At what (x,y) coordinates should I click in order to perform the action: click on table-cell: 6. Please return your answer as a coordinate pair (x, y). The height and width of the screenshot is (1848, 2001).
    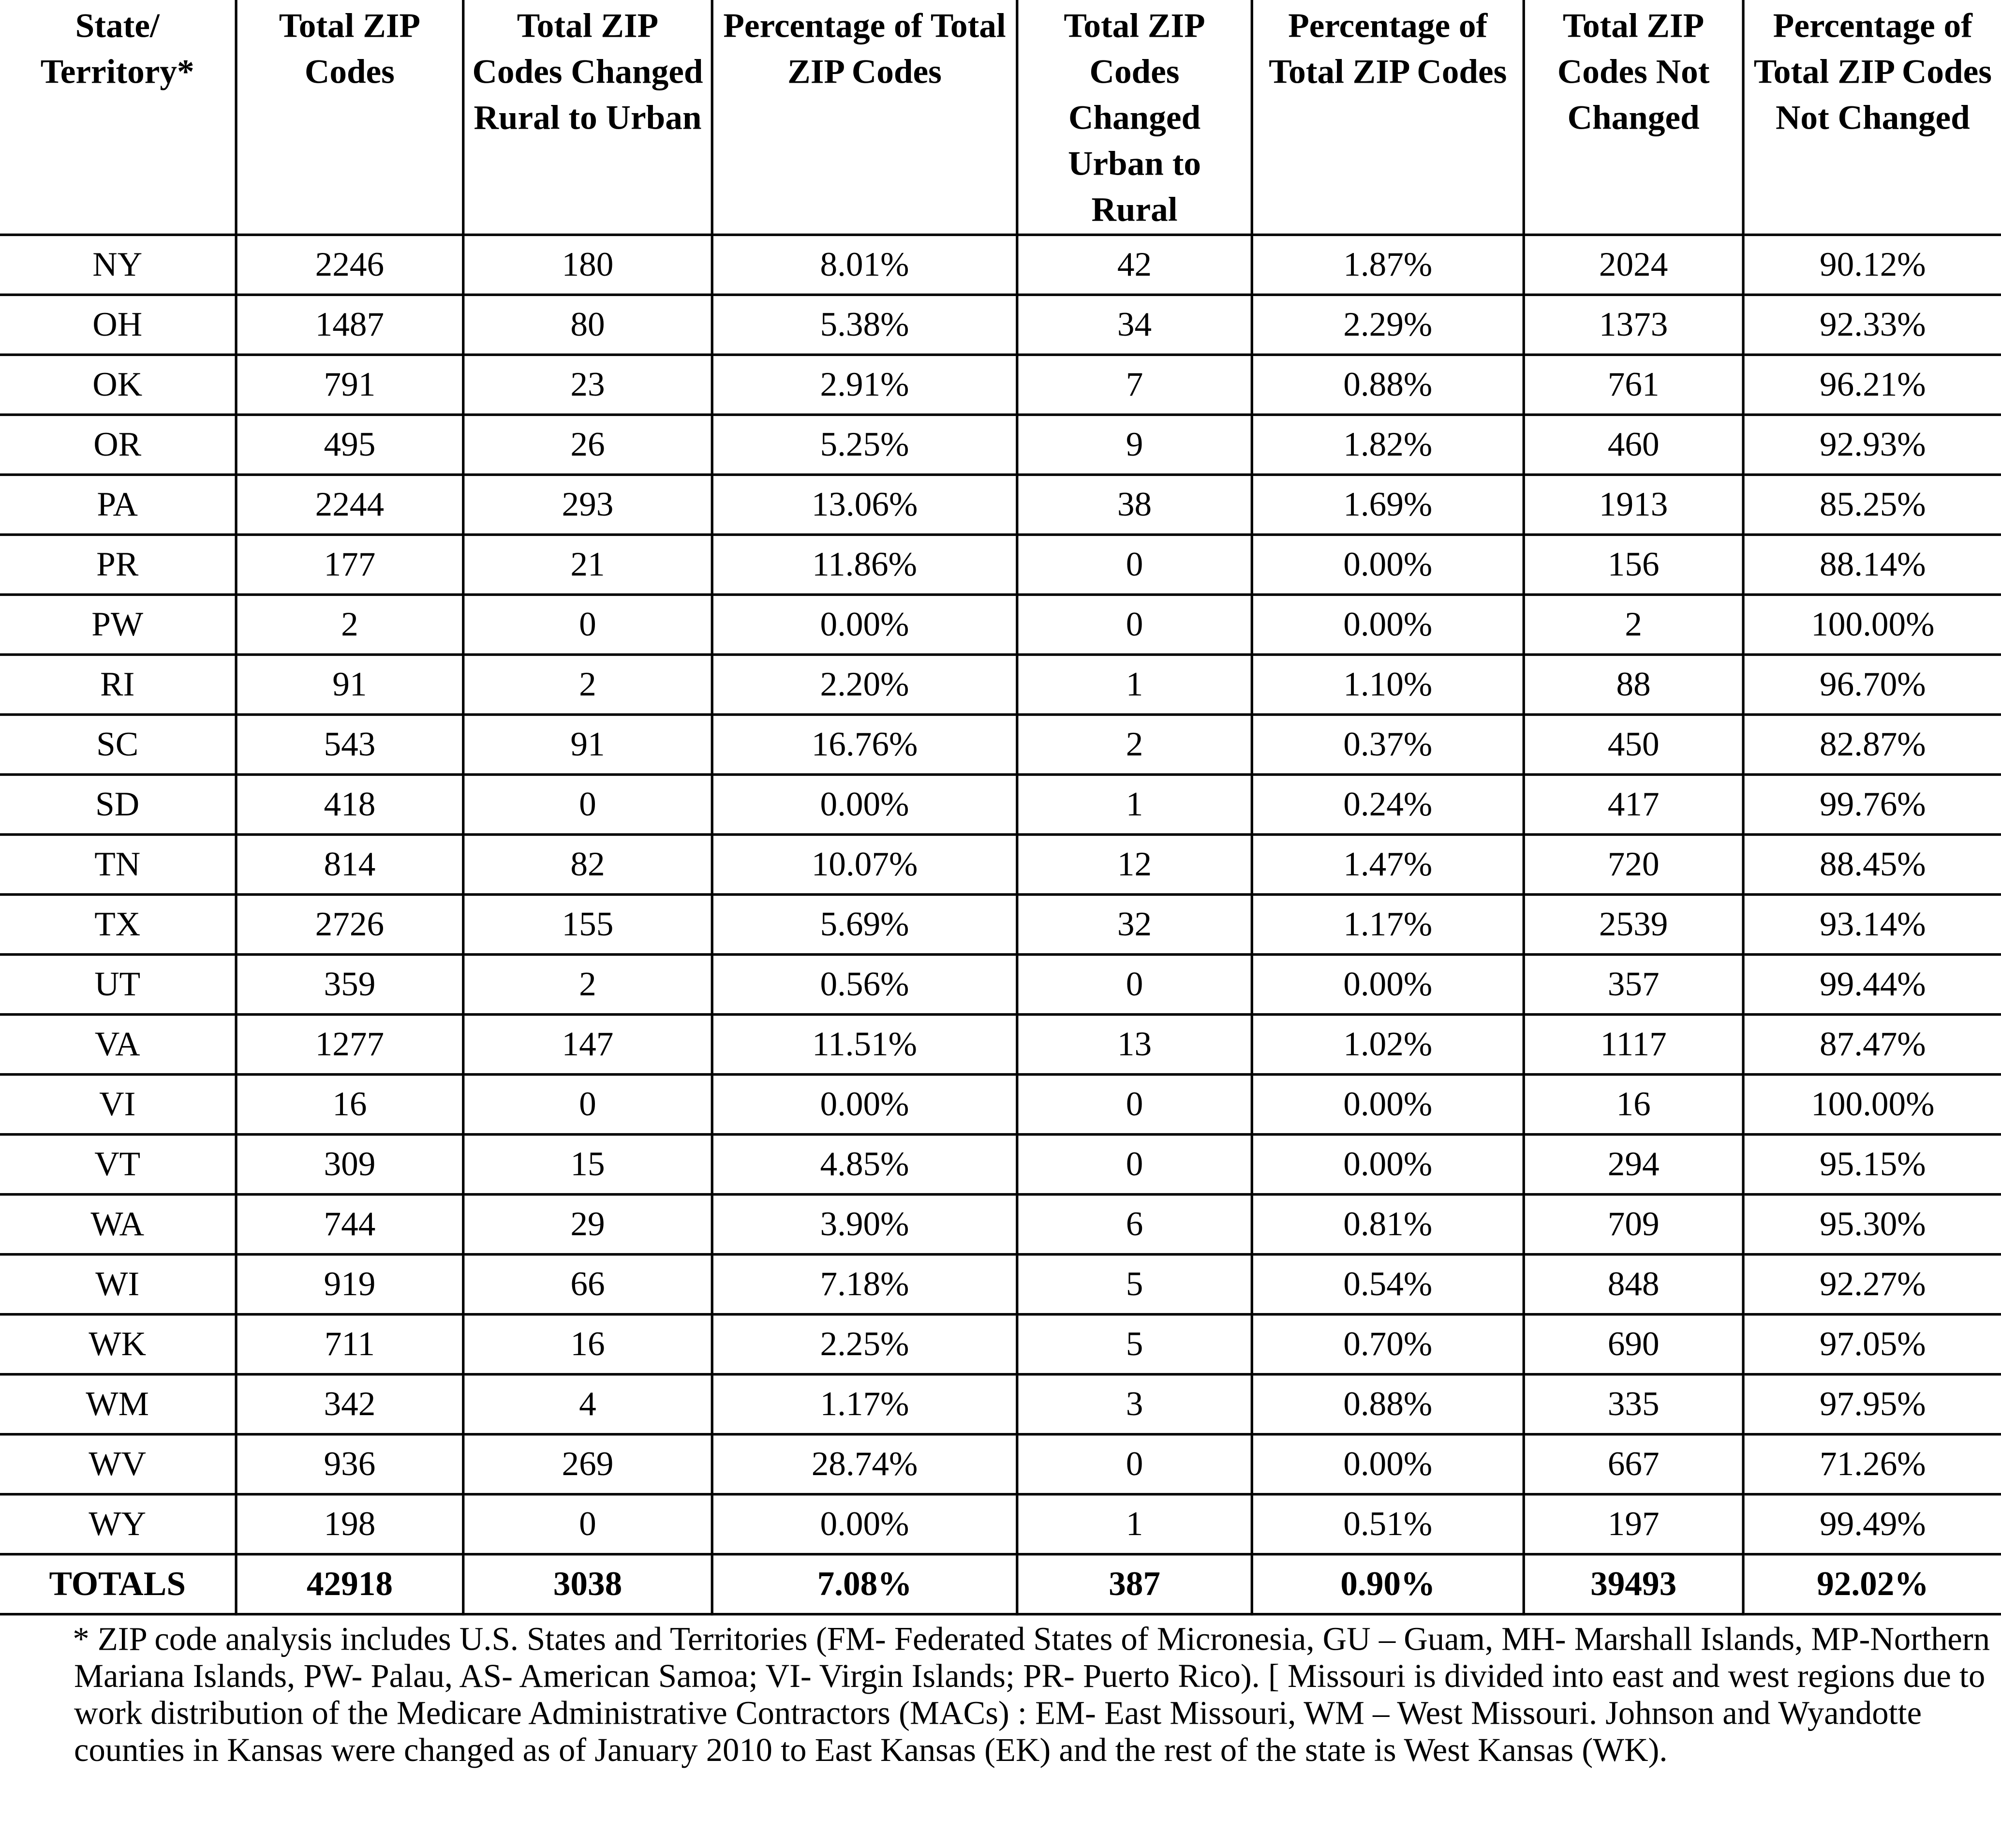
    Looking at the image, I should click on (1134, 1224).